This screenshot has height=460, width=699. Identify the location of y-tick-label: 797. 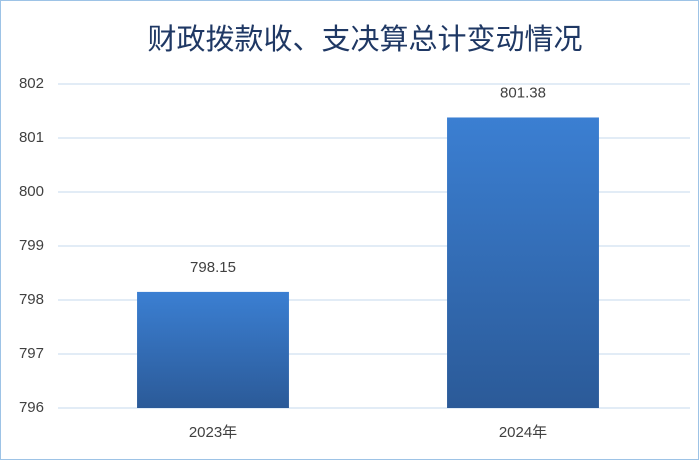
(31, 353).